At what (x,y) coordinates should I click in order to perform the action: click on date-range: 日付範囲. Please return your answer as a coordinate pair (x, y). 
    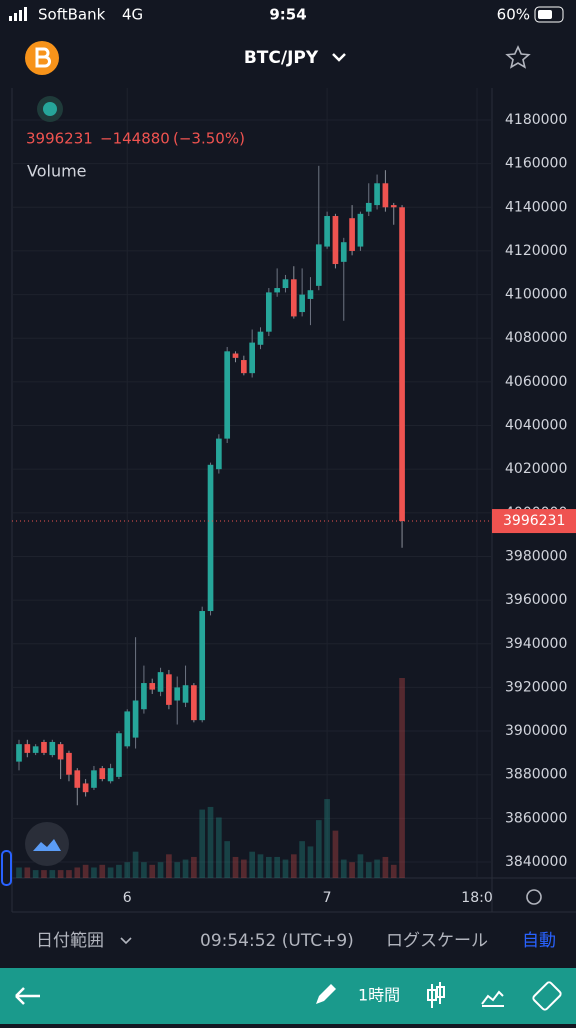
    Looking at the image, I should click on (70, 941).